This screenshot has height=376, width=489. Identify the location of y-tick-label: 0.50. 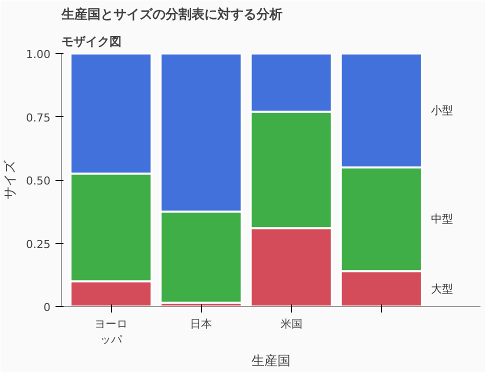
(38, 181).